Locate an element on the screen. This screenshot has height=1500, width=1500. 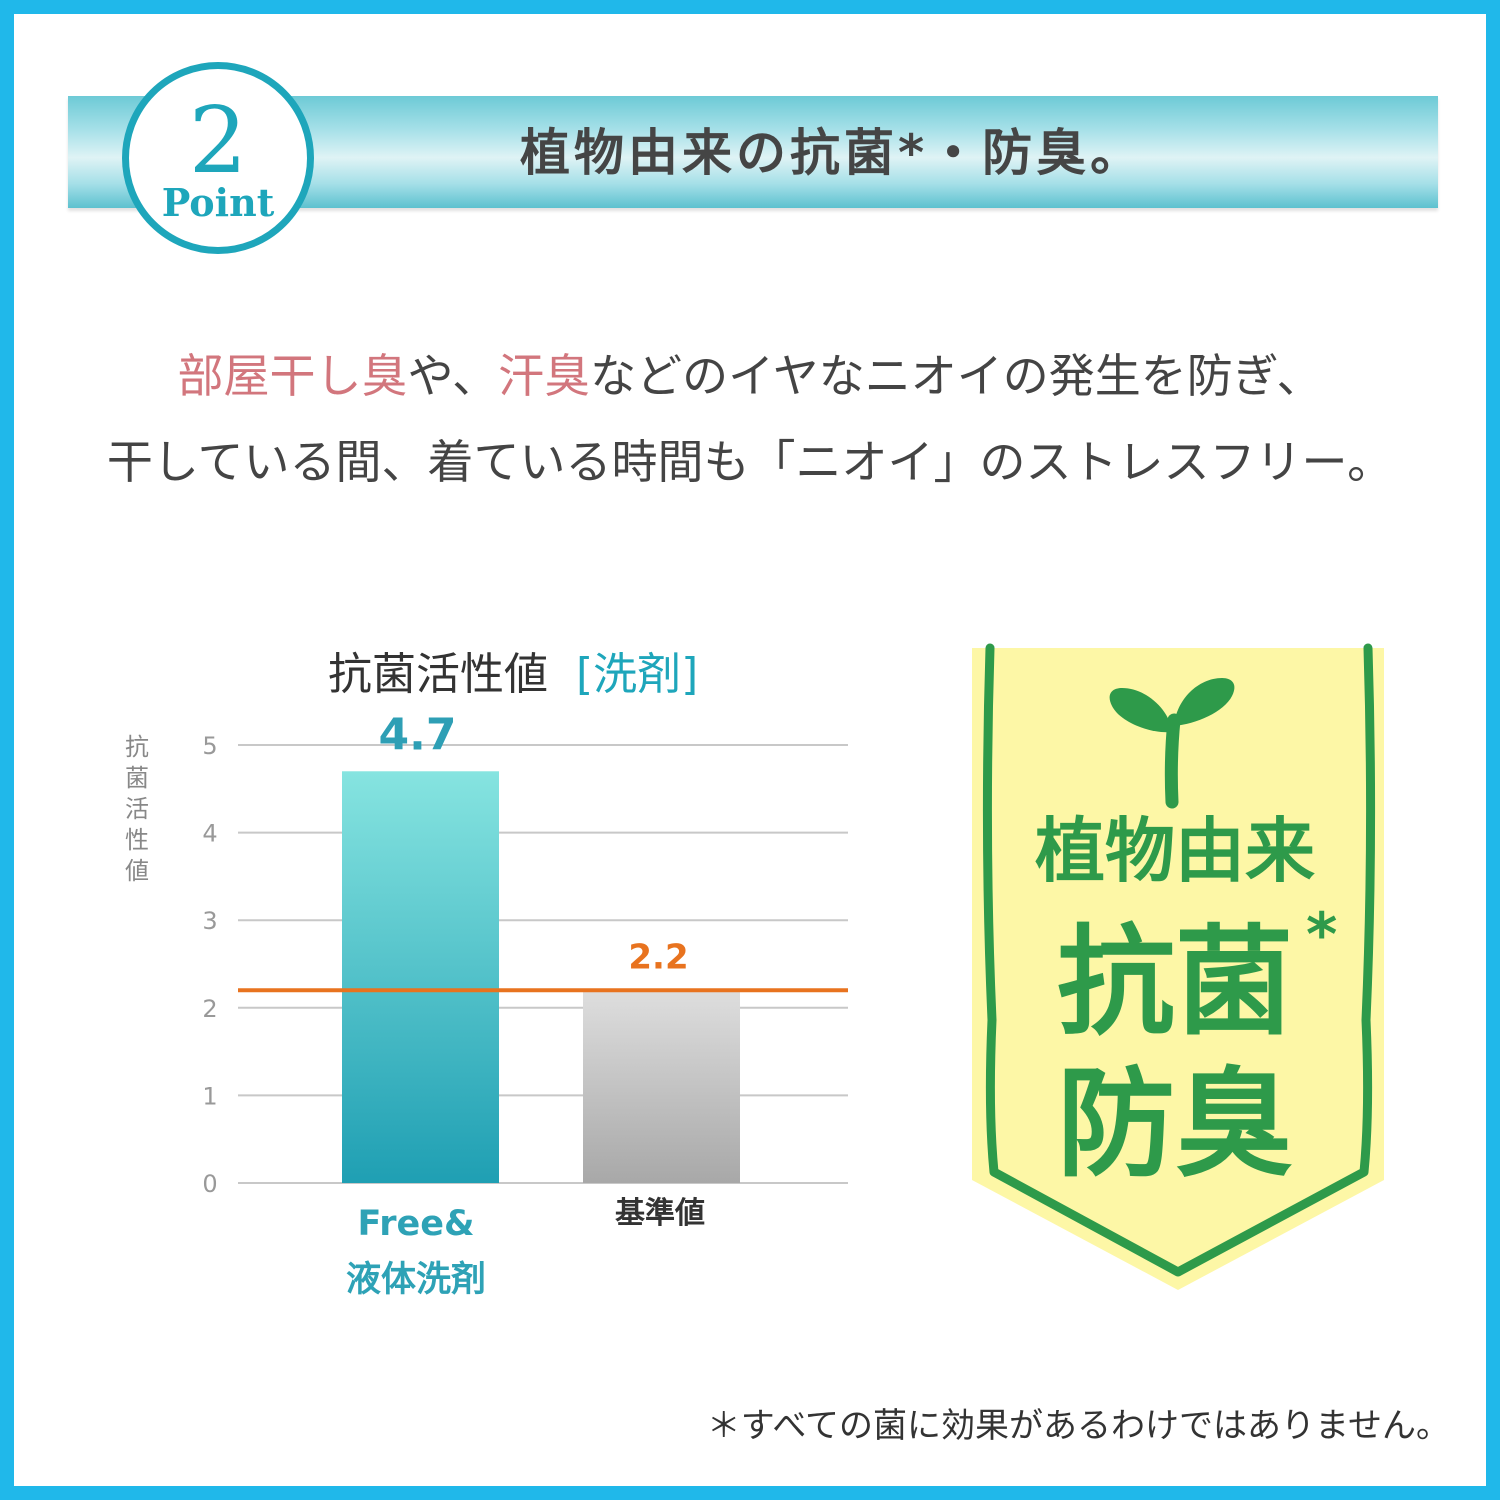
badge-number: 2 is located at coordinates (218, 140).